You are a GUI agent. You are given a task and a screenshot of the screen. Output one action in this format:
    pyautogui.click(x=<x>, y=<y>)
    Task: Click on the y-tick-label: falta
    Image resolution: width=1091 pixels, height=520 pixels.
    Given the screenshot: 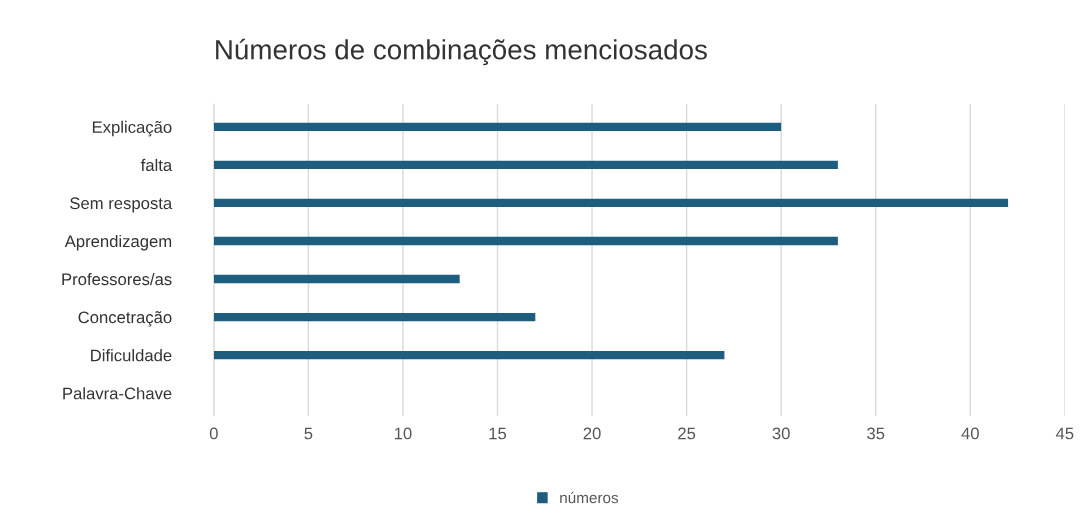 What is the action you would take?
    pyautogui.click(x=156, y=165)
    